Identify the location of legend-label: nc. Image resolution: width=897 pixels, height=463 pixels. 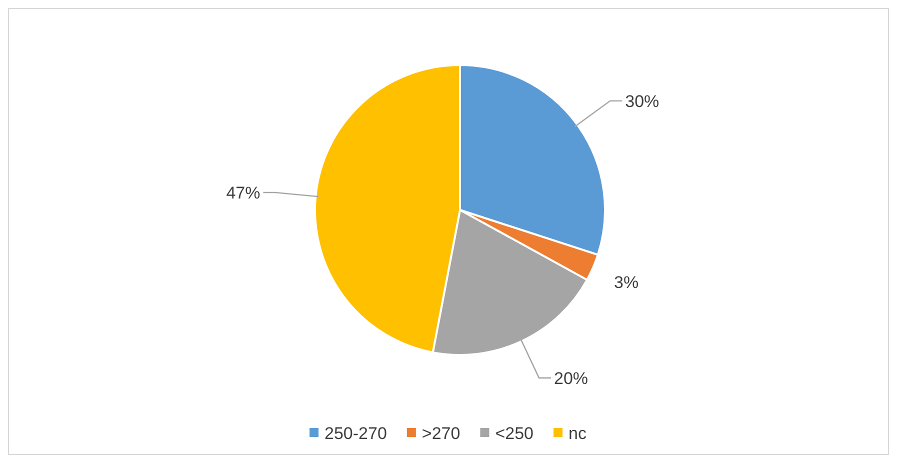
(577, 433).